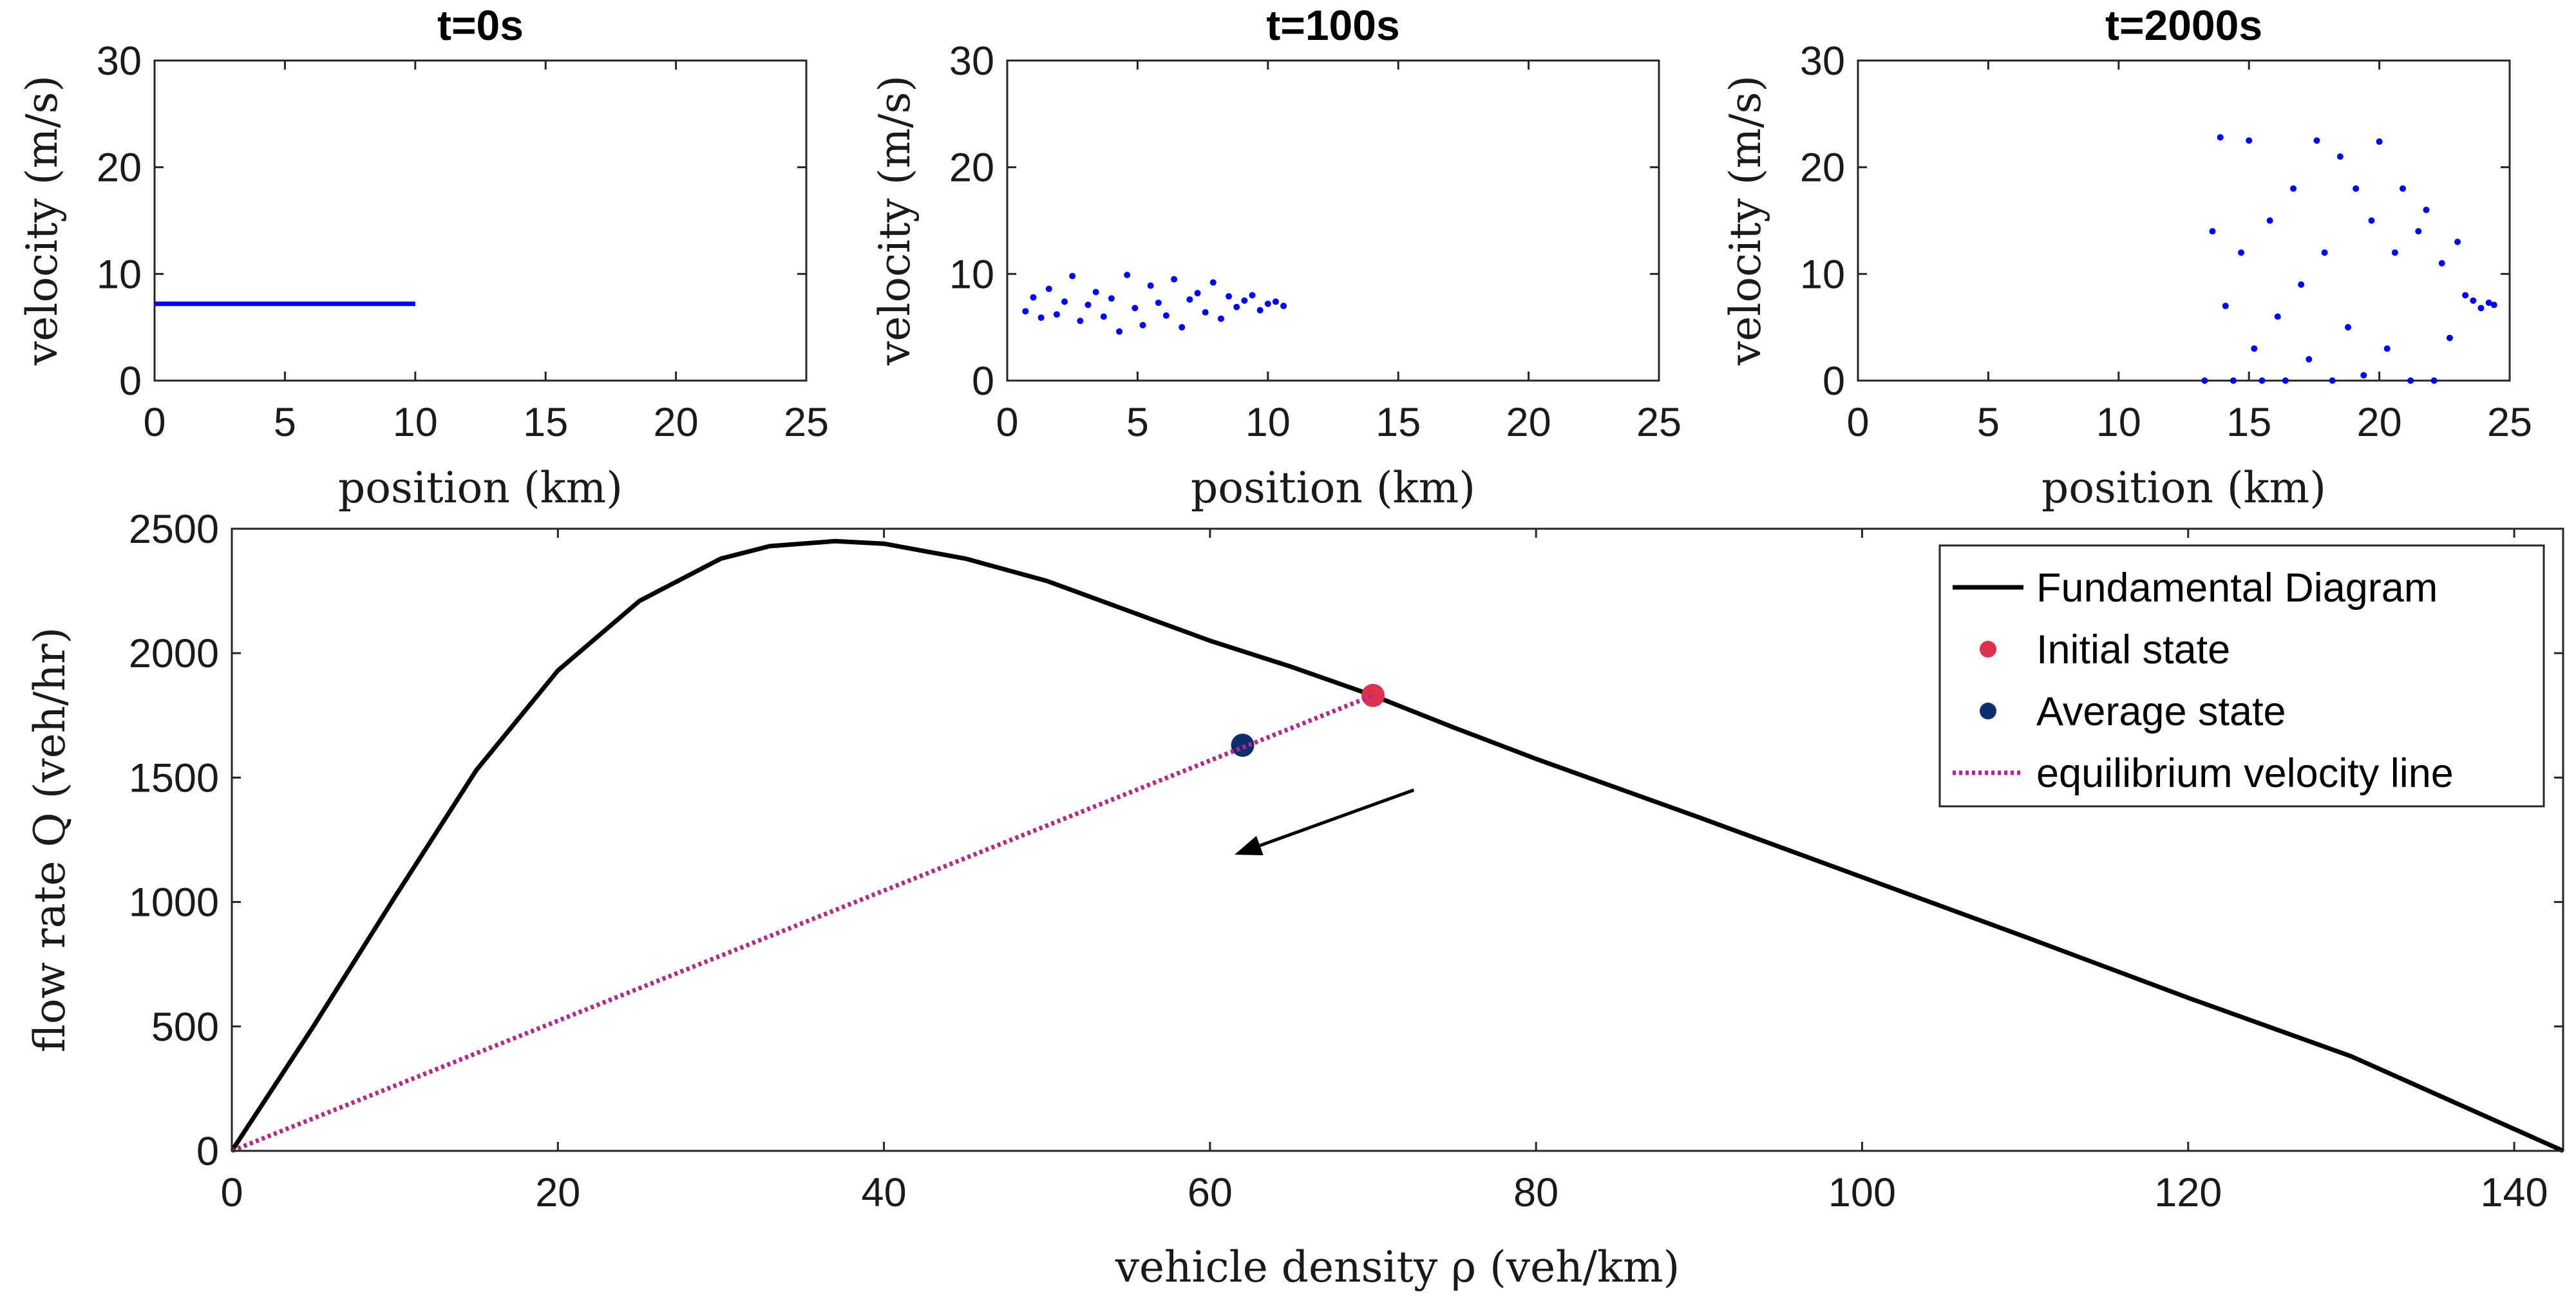  What do you see at coordinates (2203, 773) in the screenshot?
I see `legend-item-equilibrium-velocity-line: equilibrium velocity line` at bounding box center [2203, 773].